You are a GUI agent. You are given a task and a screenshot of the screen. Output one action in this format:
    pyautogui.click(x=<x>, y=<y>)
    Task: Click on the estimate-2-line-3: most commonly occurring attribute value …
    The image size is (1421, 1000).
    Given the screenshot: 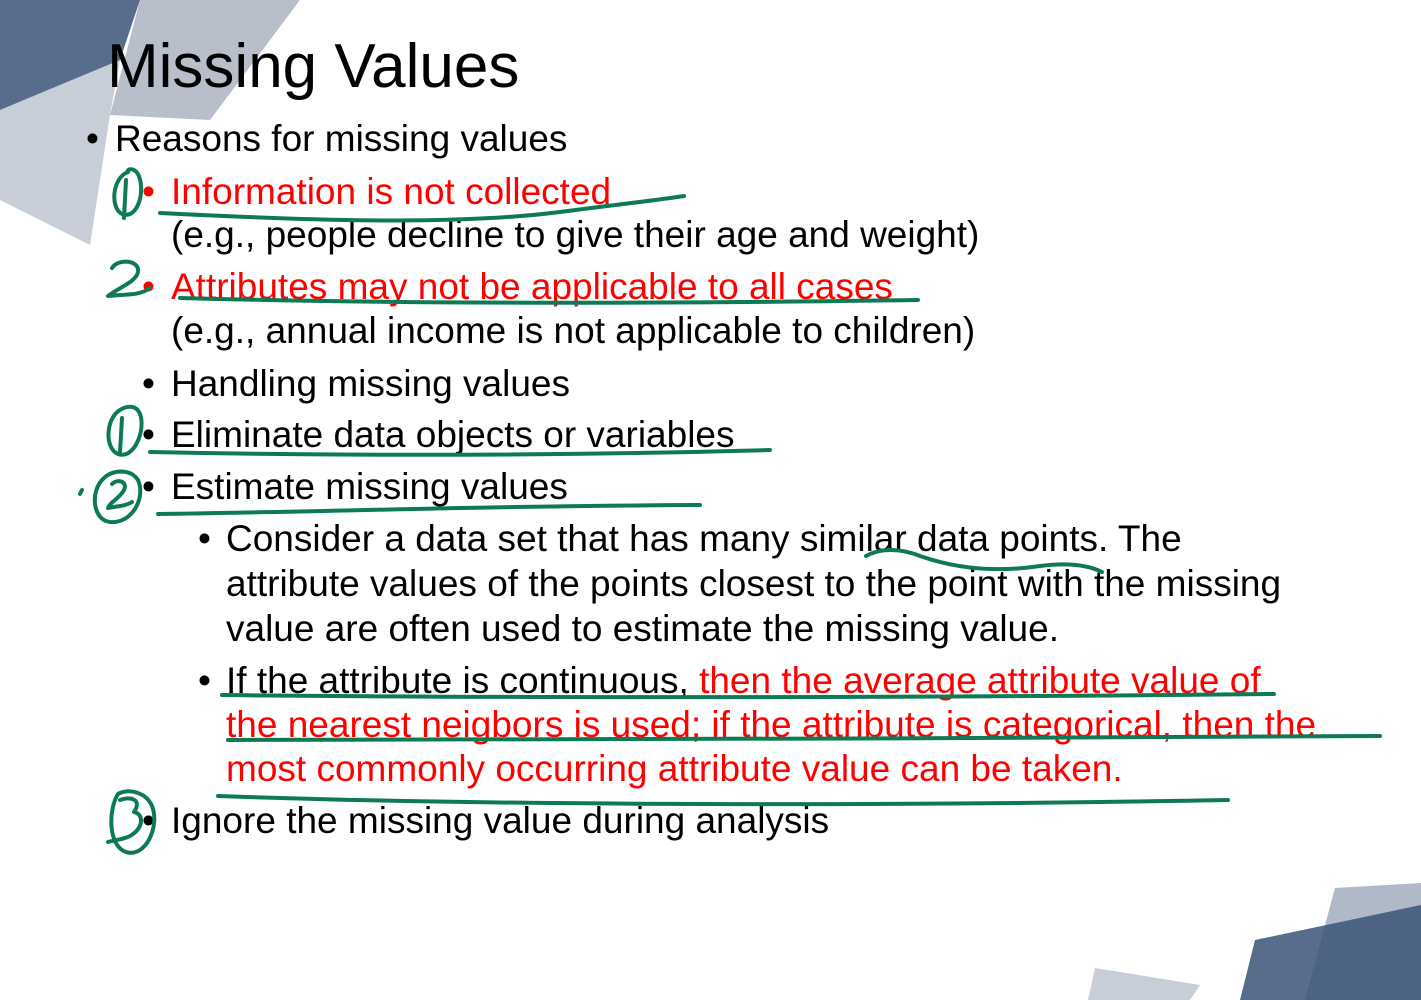 What is the action you would take?
    pyautogui.click(x=674, y=768)
    